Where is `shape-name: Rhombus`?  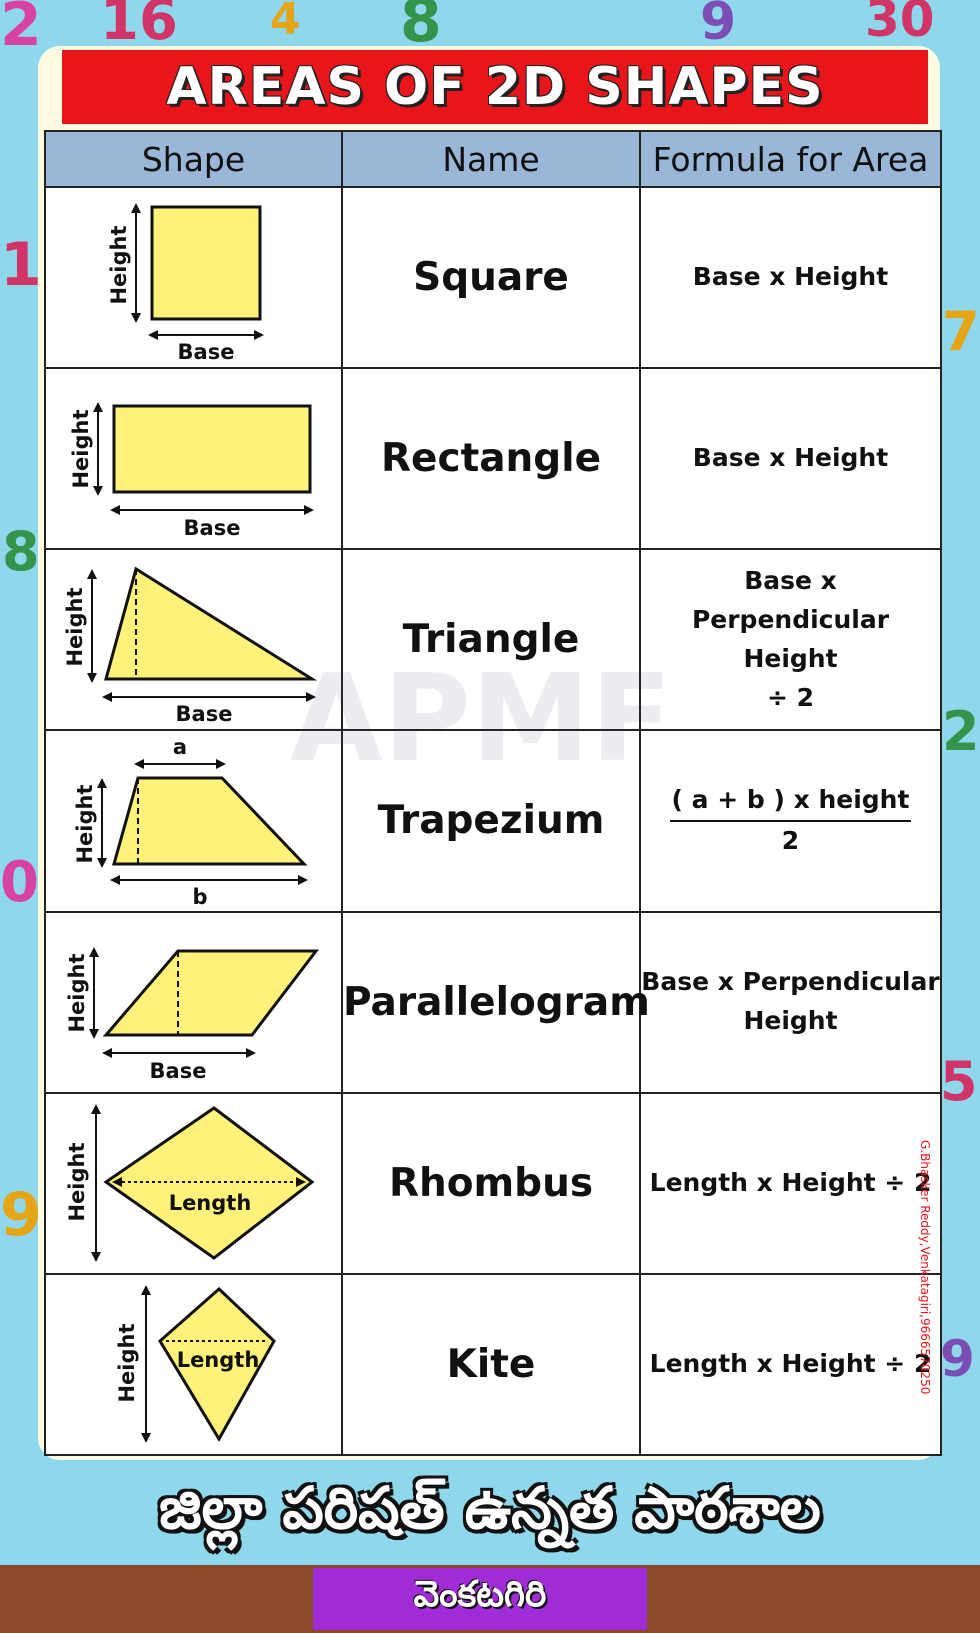
shape-name: Rhombus is located at coordinates (491, 1183).